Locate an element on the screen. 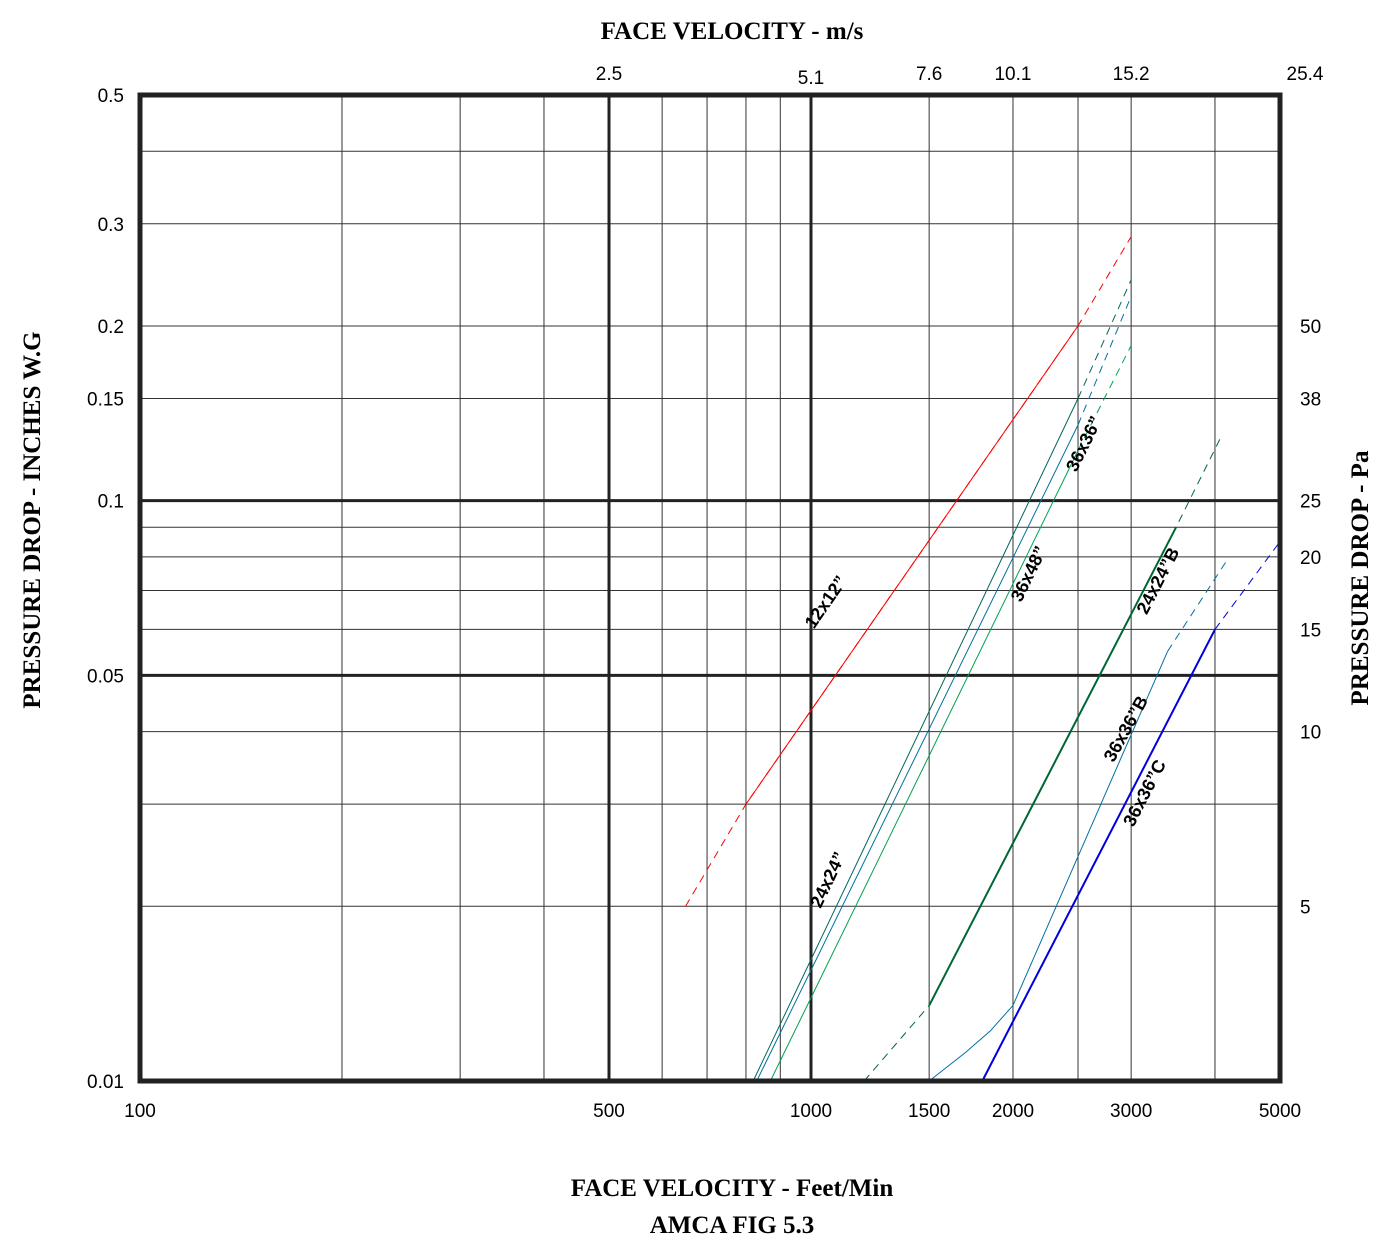 The height and width of the screenshot is (1247, 1383). x-top-tick-label: 5.1 is located at coordinates (811, 78).